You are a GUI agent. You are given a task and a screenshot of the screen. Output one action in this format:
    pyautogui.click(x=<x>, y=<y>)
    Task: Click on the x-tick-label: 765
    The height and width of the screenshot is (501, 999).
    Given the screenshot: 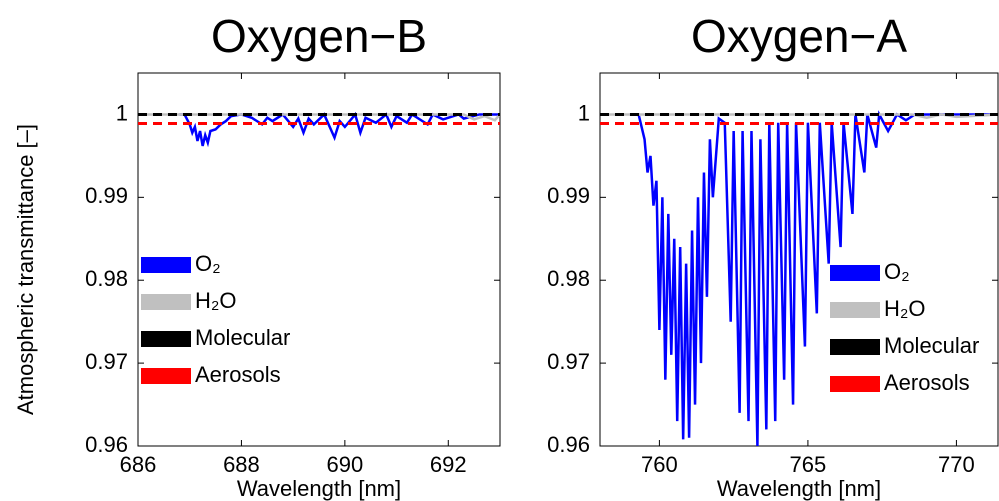 What is the action you would take?
    pyautogui.click(x=808, y=464)
    